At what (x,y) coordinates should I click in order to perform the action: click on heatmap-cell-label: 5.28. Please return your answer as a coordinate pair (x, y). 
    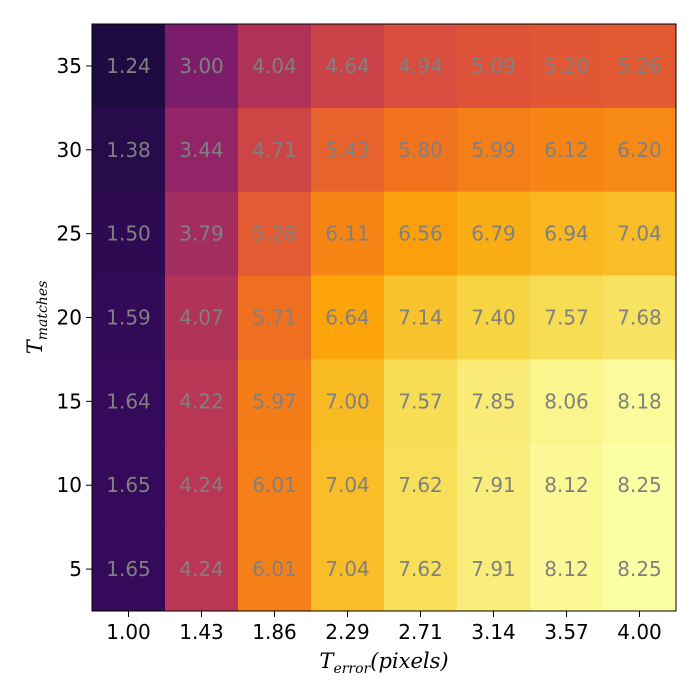
    Looking at the image, I should click on (274, 234).